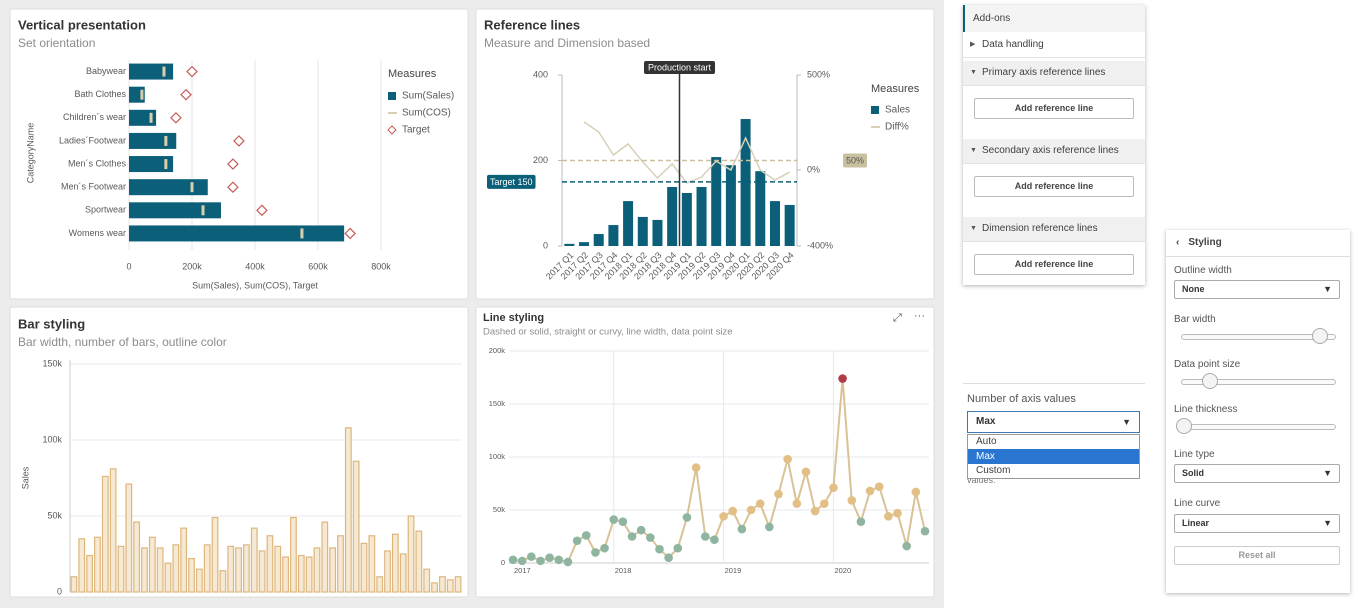 The image size is (1358, 608). Describe the element at coordinates (1257, 523) in the screenshot. I see `select: Linear ▼` at that location.